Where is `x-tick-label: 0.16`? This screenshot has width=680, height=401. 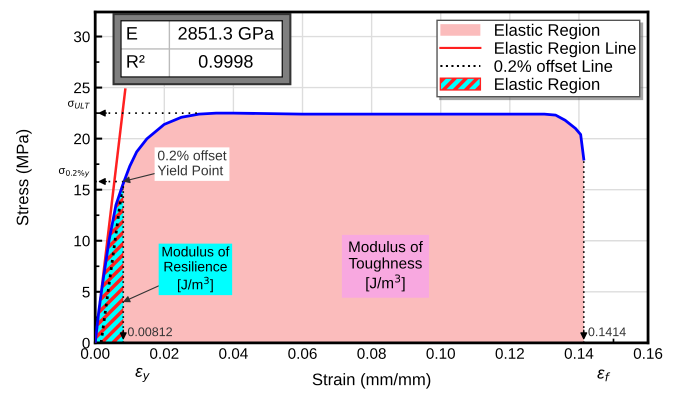 x-tick-label: 0.16 is located at coordinates (648, 353).